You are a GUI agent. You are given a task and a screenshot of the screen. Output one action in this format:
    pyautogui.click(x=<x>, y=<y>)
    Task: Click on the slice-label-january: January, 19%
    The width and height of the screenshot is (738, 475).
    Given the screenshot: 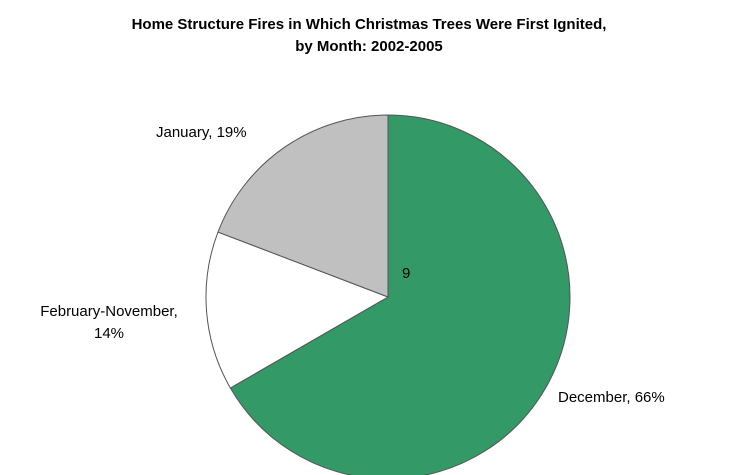 What is the action you would take?
    pyautogui.click(x=201, y=132)
    